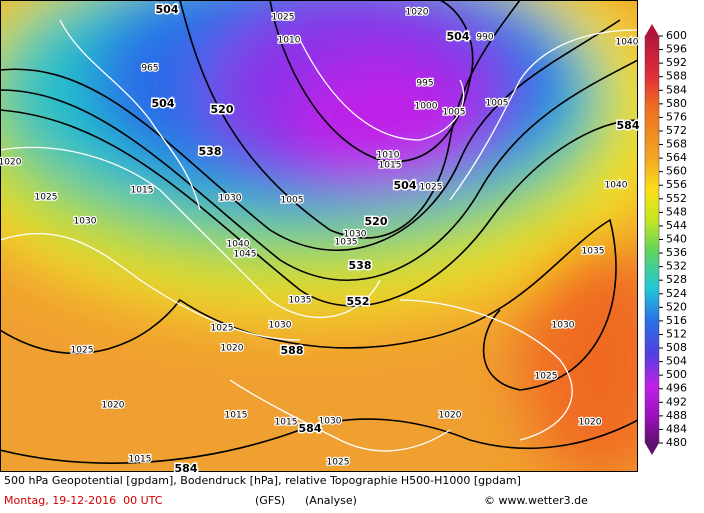 The width and height of the screenshot is (704, 513). I want to click on colorbar-label: 512, so click(676, 333).